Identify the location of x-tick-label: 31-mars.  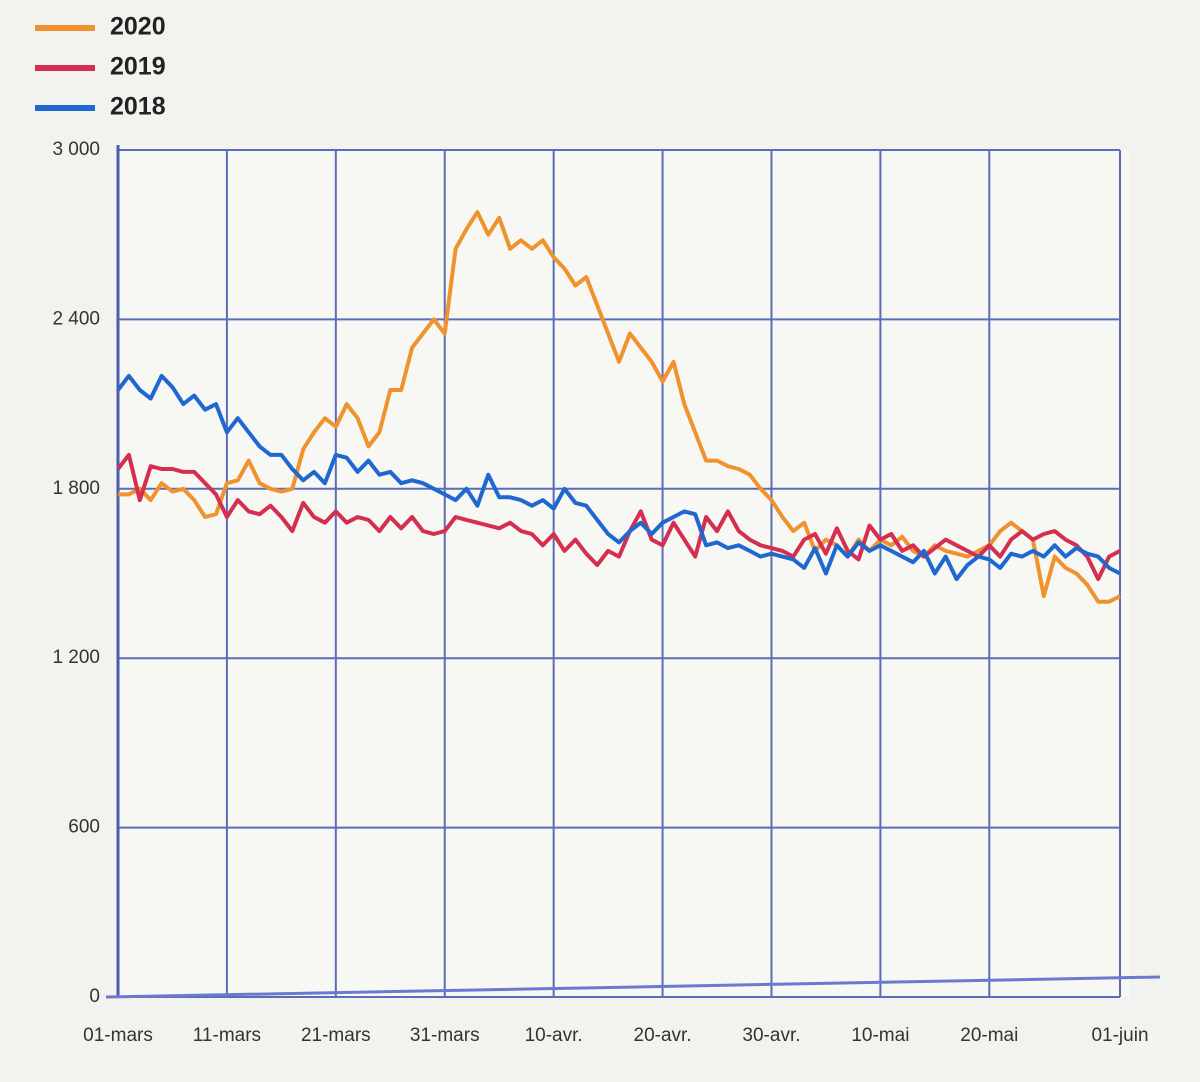
(445, 1035).